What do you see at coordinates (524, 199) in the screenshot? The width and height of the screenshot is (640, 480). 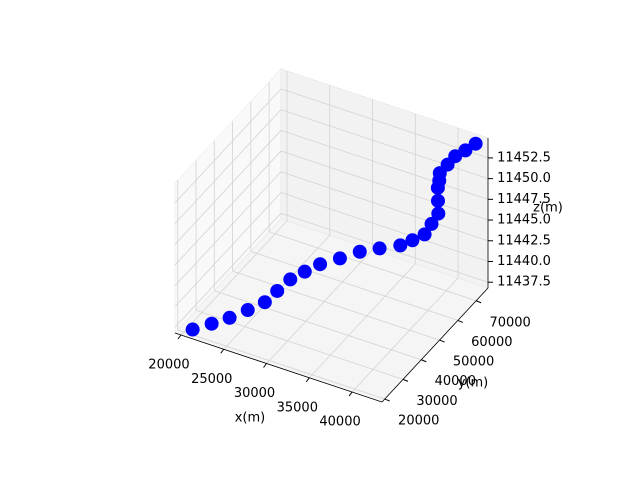 I see `z-tick-label: 11447.5` at bounding box center [524, 199].